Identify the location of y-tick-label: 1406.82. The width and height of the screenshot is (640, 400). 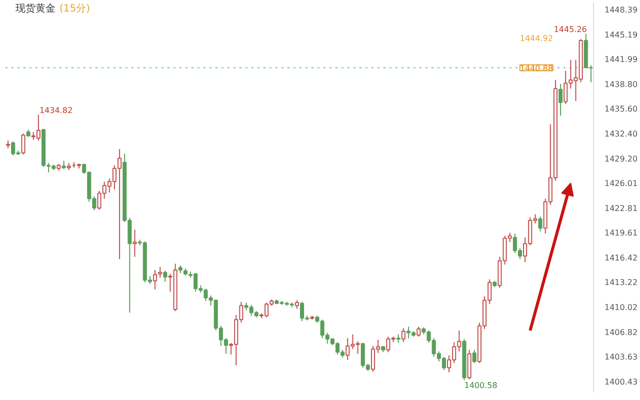
(621, 332).